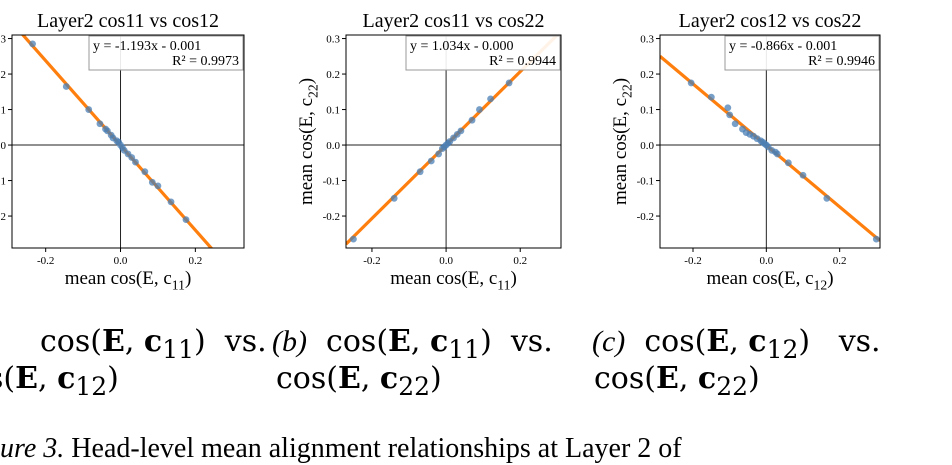 Image resolution: width=952 pixels, height=465 pixels. I want to click on subcaption-b-tag: (b), so click(289, 341).